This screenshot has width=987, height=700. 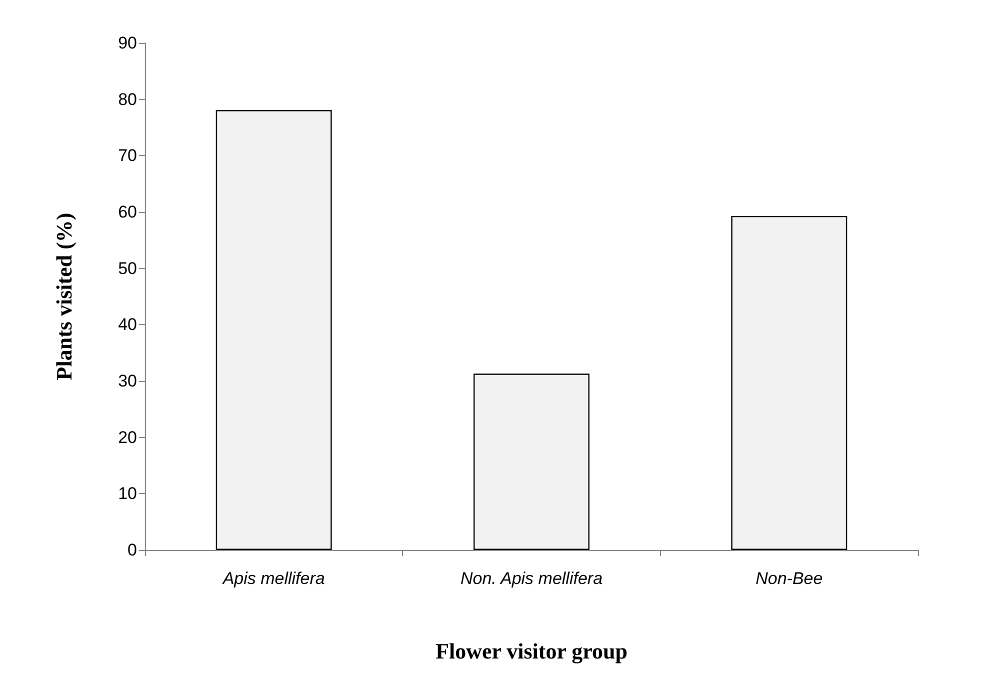 I want to click on y-axis-title: Plants visited (%), so click(x=64, y=296).